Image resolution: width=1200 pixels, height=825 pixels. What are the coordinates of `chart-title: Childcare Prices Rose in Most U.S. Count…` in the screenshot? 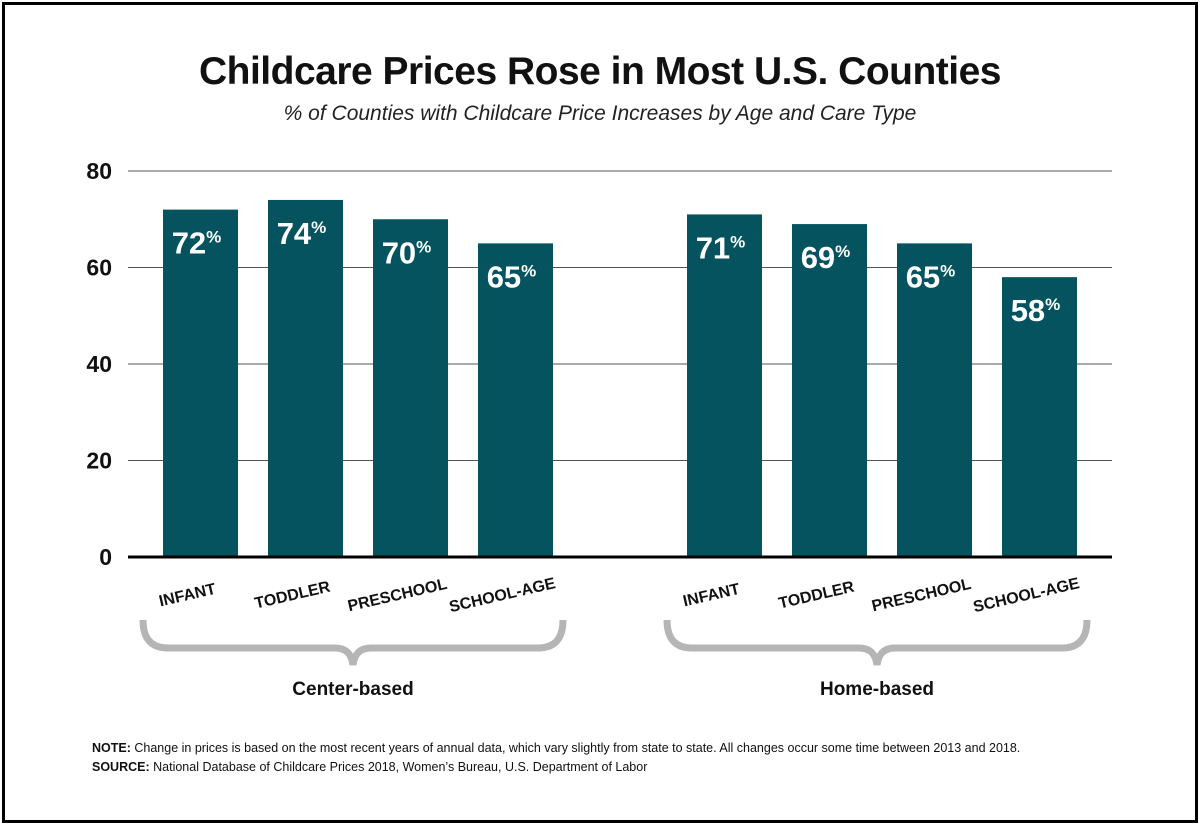 It's located at (600, 71).